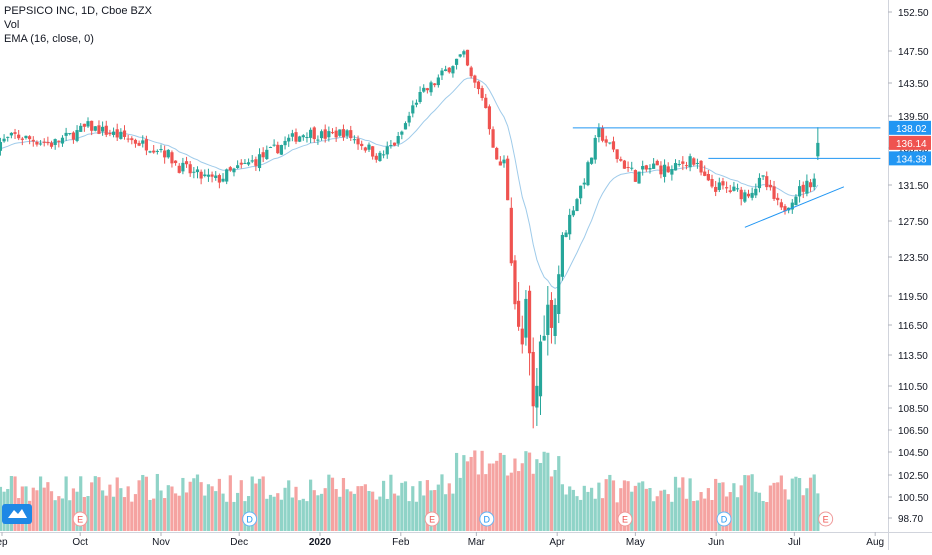  Describe the element at coordinates (913, 186) in the screenshot. I see `y-axis-tick-label: 131.50` at that location.